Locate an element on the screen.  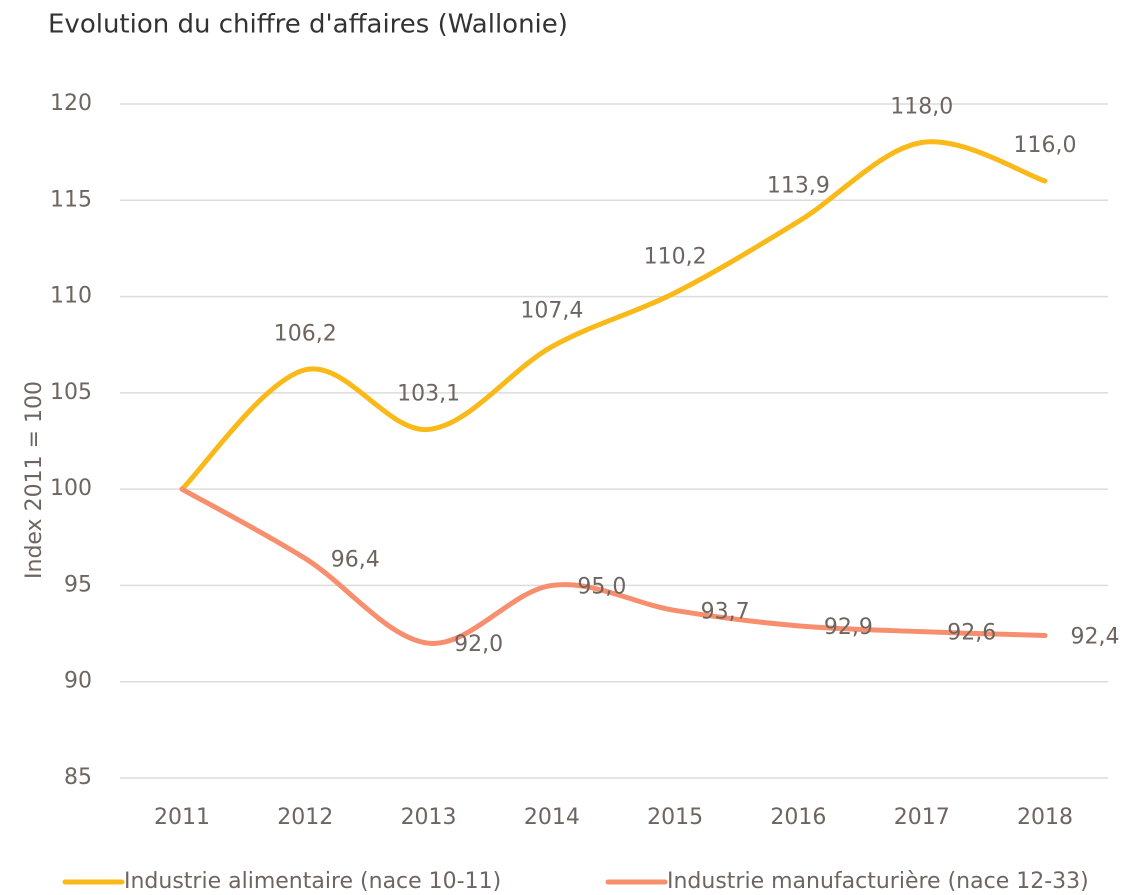
data-label: 113,9 is located at coordinates (798, 185).